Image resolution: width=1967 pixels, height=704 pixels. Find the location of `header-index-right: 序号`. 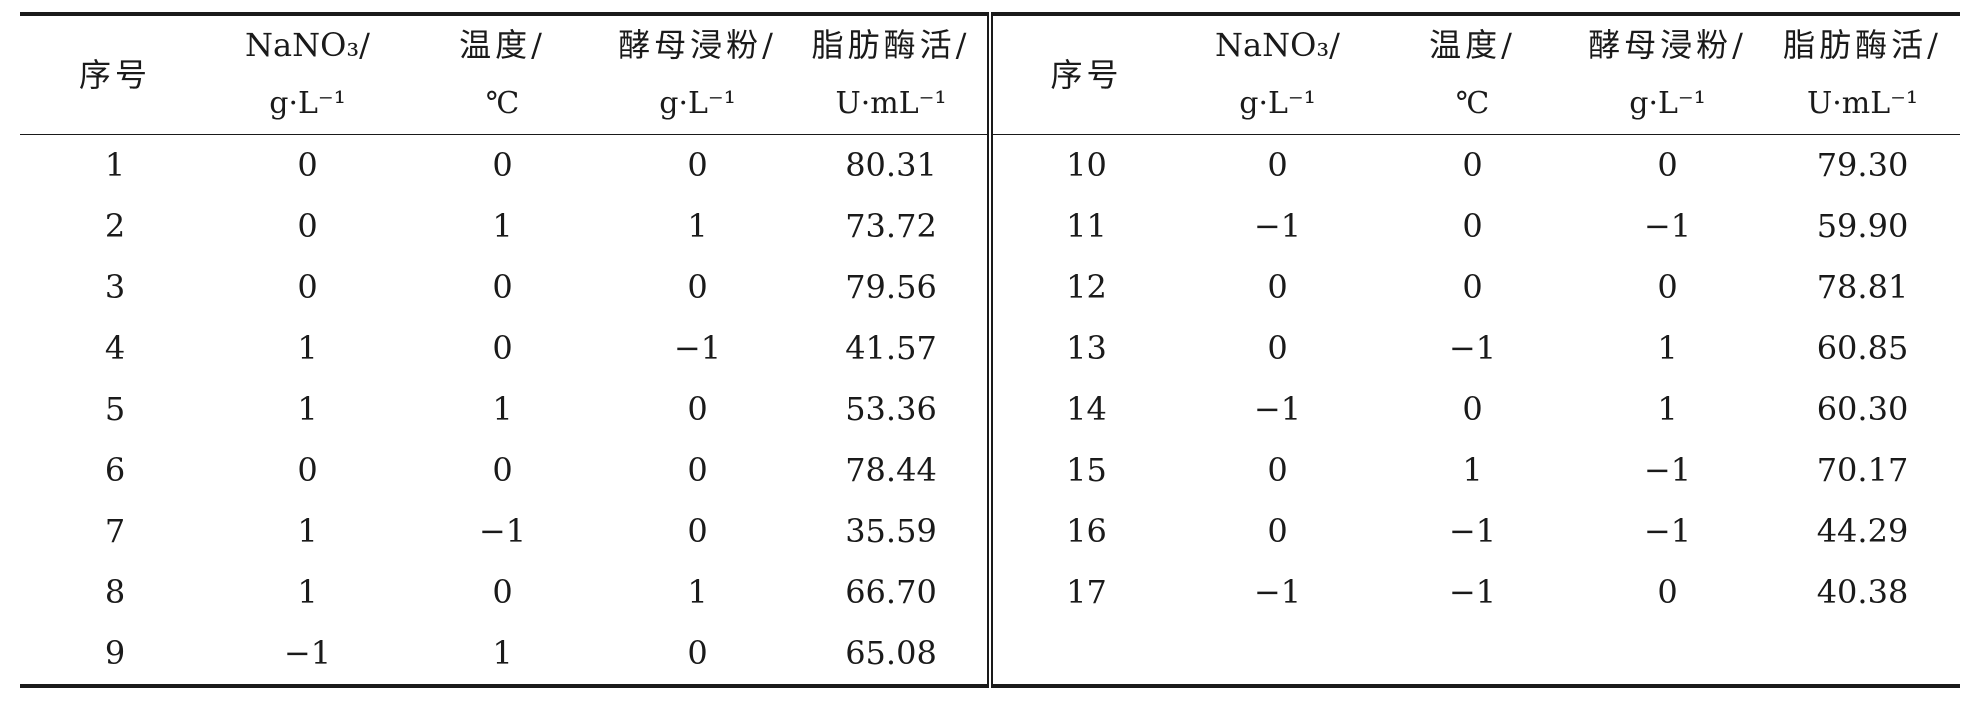

header-index-right: 序号 is located at coordinates (1085, 73).